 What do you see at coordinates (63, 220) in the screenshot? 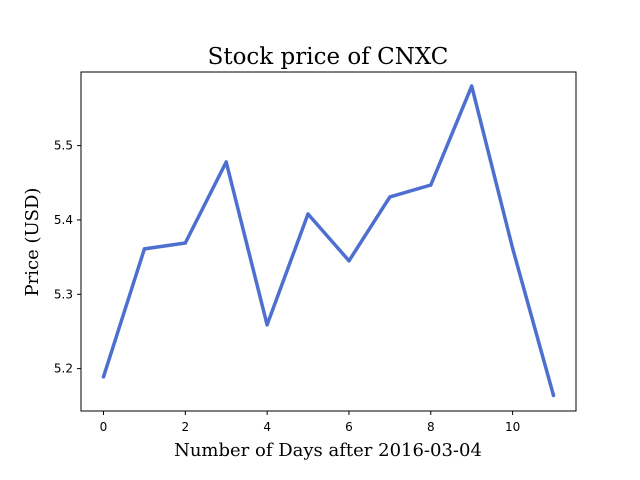
I see `y-tick-label: 5.4` at bounding box center [63, 220].